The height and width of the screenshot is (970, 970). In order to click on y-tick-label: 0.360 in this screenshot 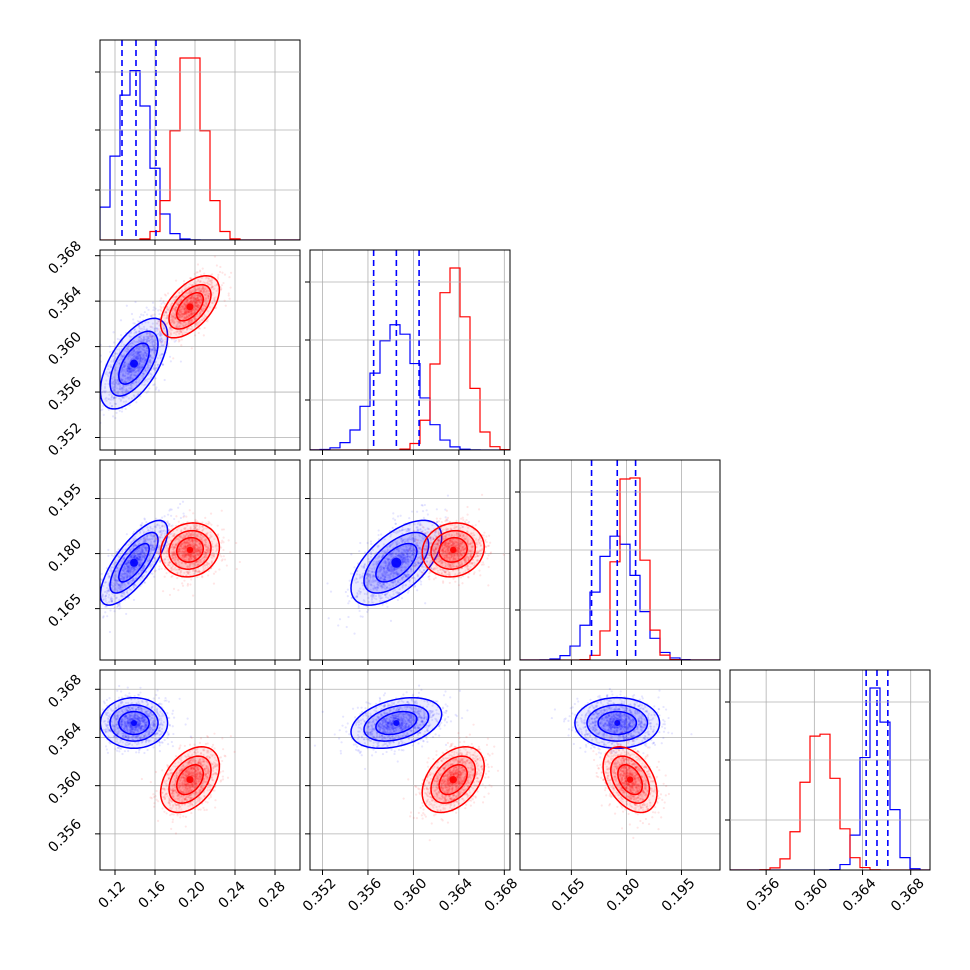, I will do `click(65, 349)`.